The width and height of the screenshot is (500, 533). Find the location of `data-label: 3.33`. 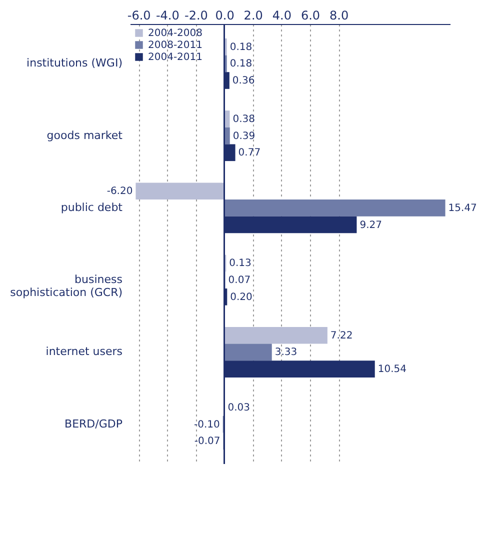

data-label: 3.33 is located at coordinates (286, 352).